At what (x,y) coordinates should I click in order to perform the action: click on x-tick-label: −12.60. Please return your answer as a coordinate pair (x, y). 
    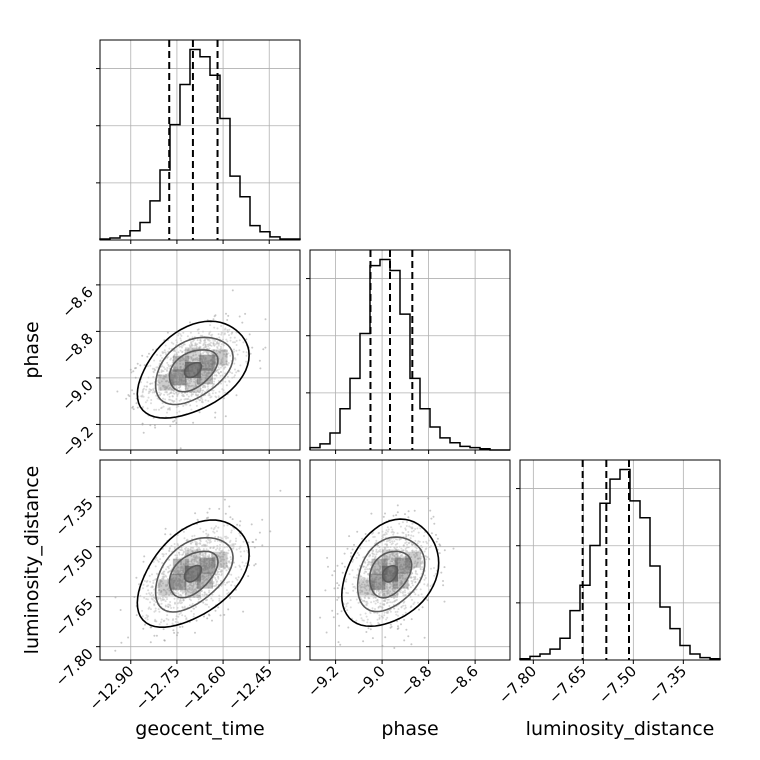
    Looking at the image, I should click on (204, 688).